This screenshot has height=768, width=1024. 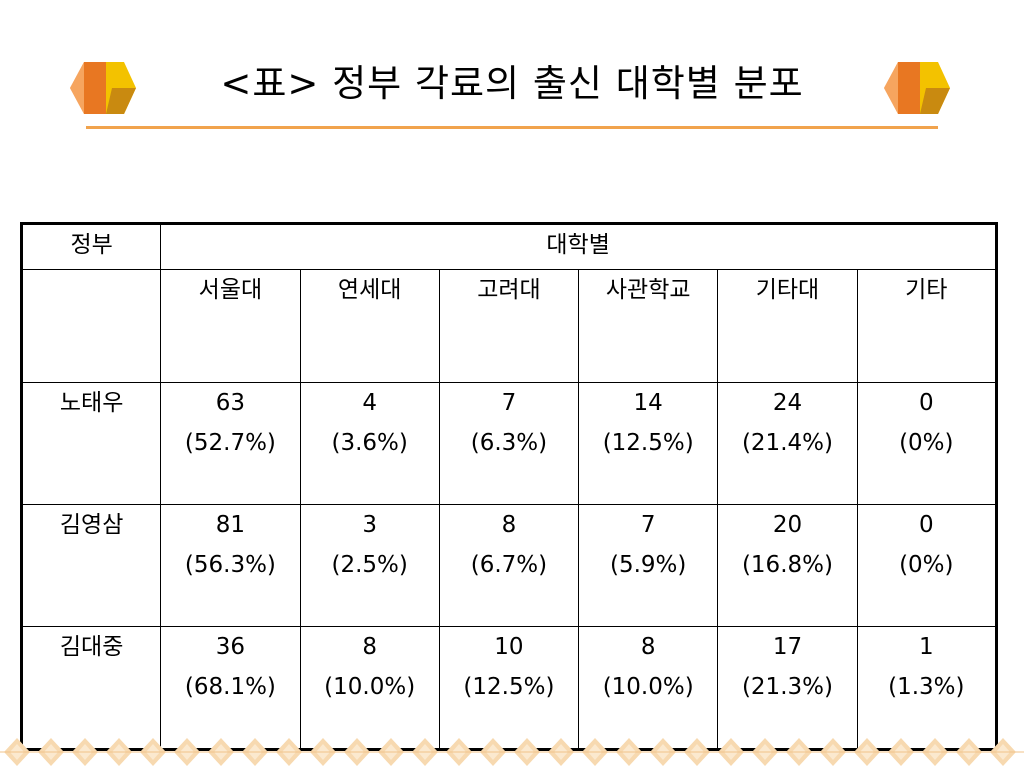 I want to click on cell-percent: (52.7%), so click(x=230, y=443).